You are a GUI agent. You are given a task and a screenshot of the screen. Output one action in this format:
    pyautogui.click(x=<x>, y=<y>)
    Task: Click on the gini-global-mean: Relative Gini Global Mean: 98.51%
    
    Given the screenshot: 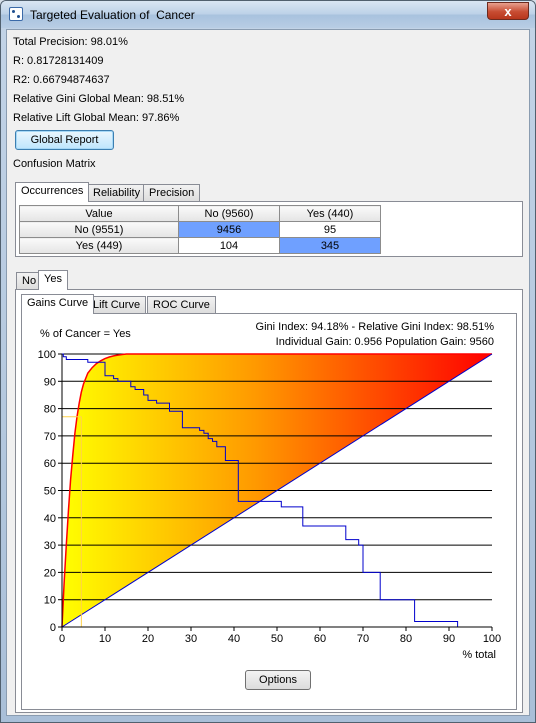 What is the action you would take?
    pyautogui.click(x=99, y=99)
    